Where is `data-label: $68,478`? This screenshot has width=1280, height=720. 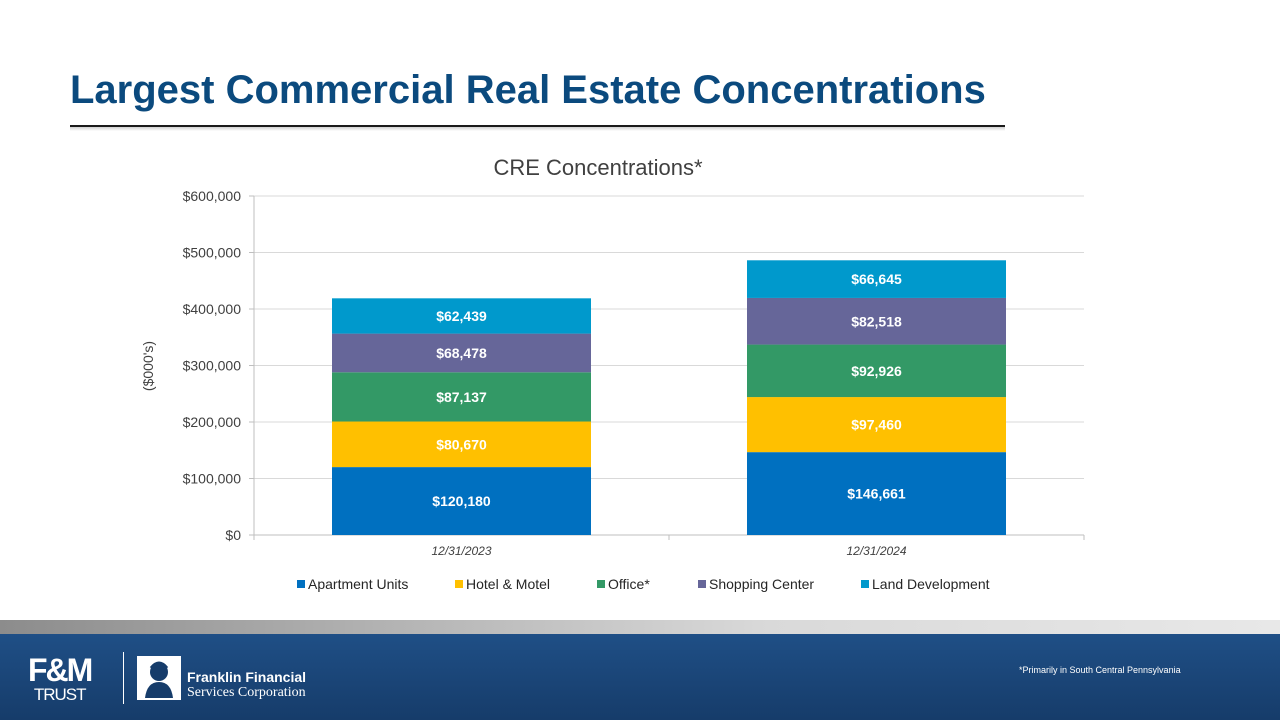
data-label: $68,478 is located at coordinates (461, 353).